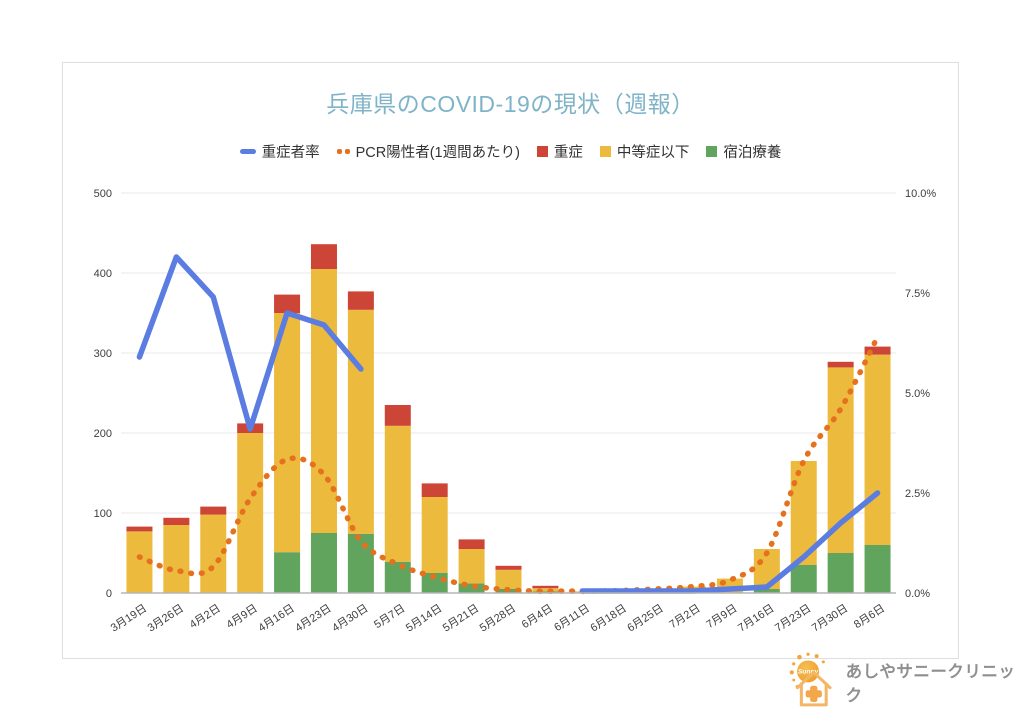 This screenshot has width=1024, height=724. What do you see at coordinates (572, 618) in the screenshot?
I see `x-axis-label: 6月11日` at bounding box center [572, 618].